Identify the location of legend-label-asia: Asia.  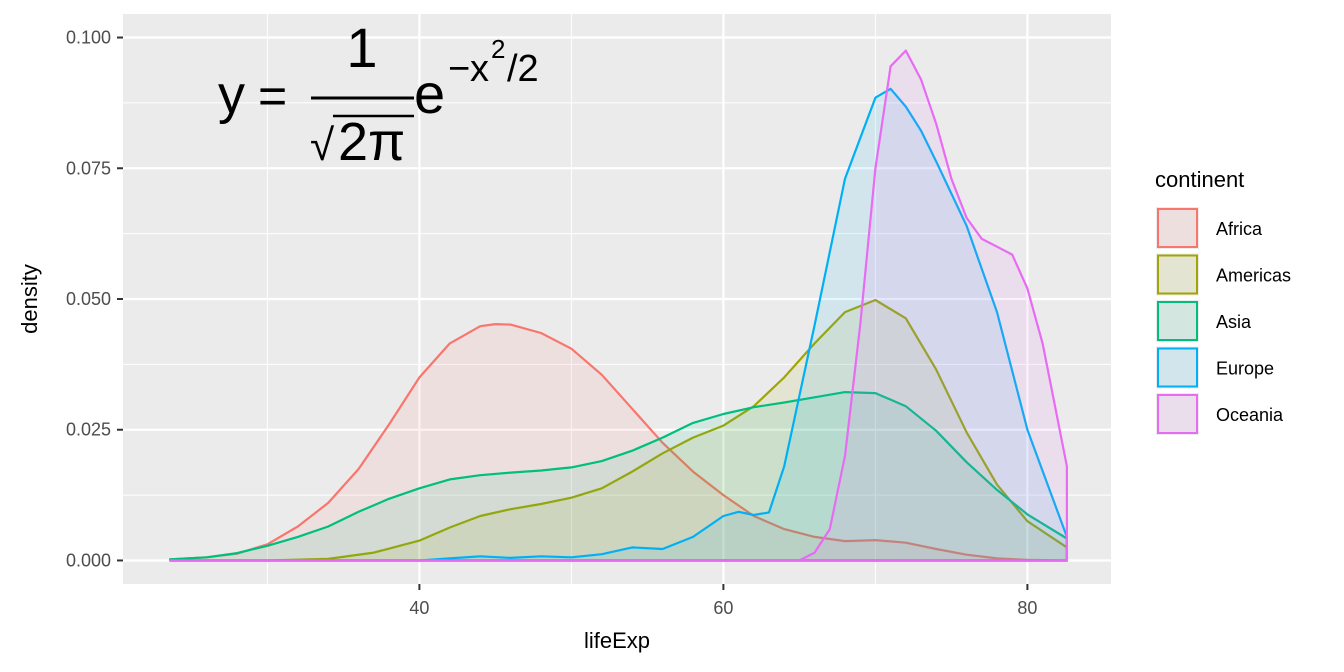
(1234, 322).